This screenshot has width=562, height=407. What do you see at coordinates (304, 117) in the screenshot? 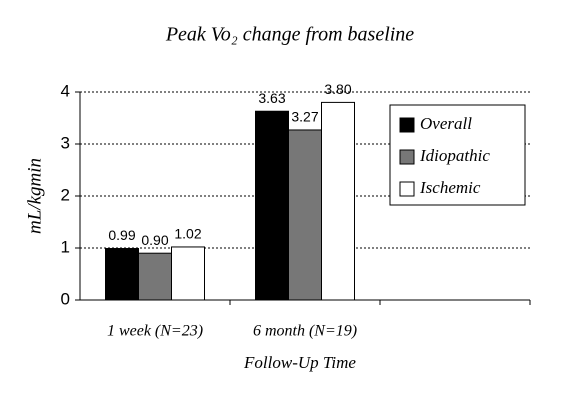
I see `value-label: 3.27` at bounding box center [304, 117].